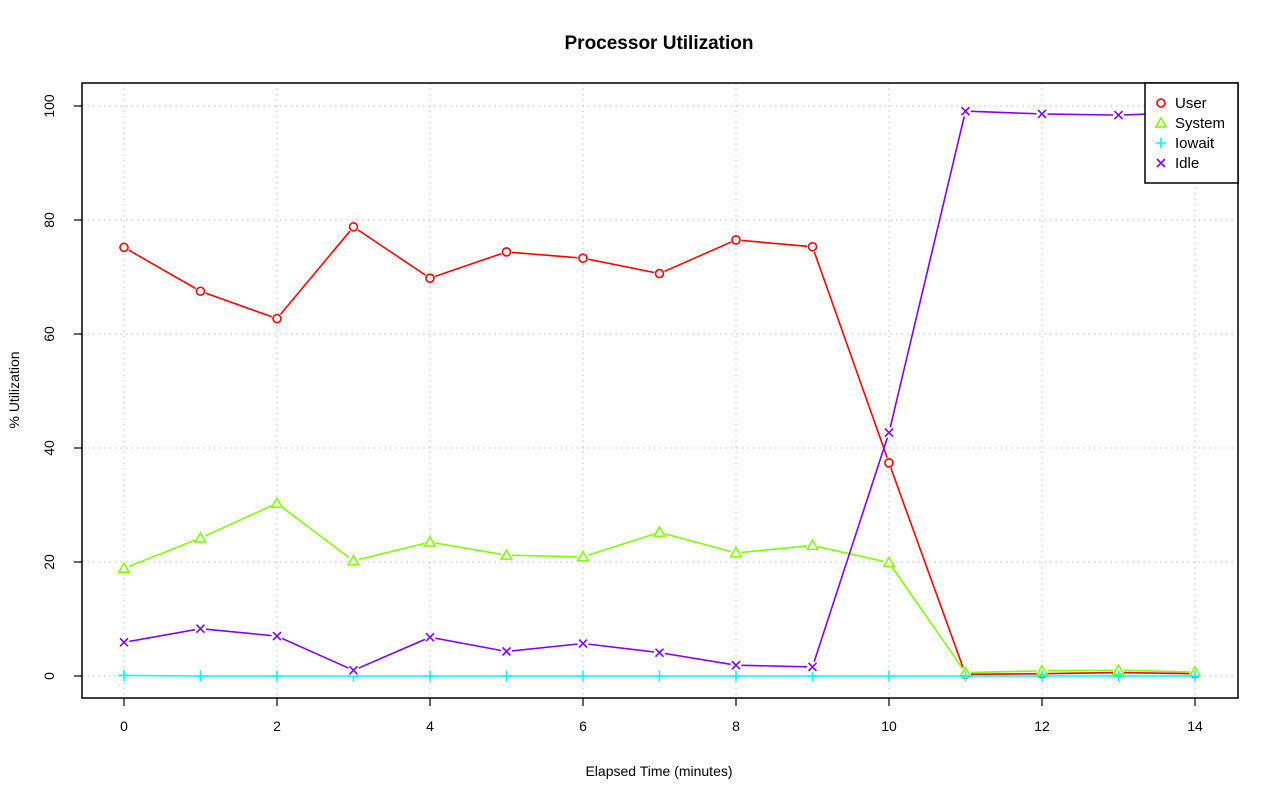  What do you see at coordinates (1200, 123) in the screenshot?
I see `legend-label-system: System` at bounding box center [1200, 123].